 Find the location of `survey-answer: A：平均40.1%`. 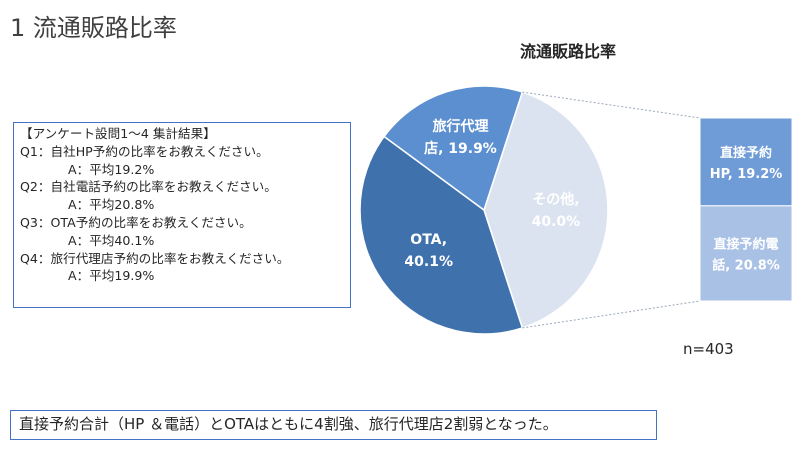

survey-answer: A：平均40.1% is located at coordinates (111, 240).